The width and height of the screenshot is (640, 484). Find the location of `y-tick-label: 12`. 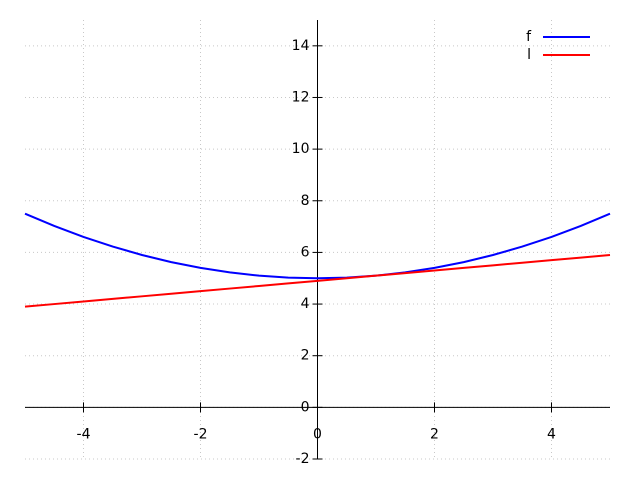

y-tick-label: 12 is located at coordinates (301, 97).